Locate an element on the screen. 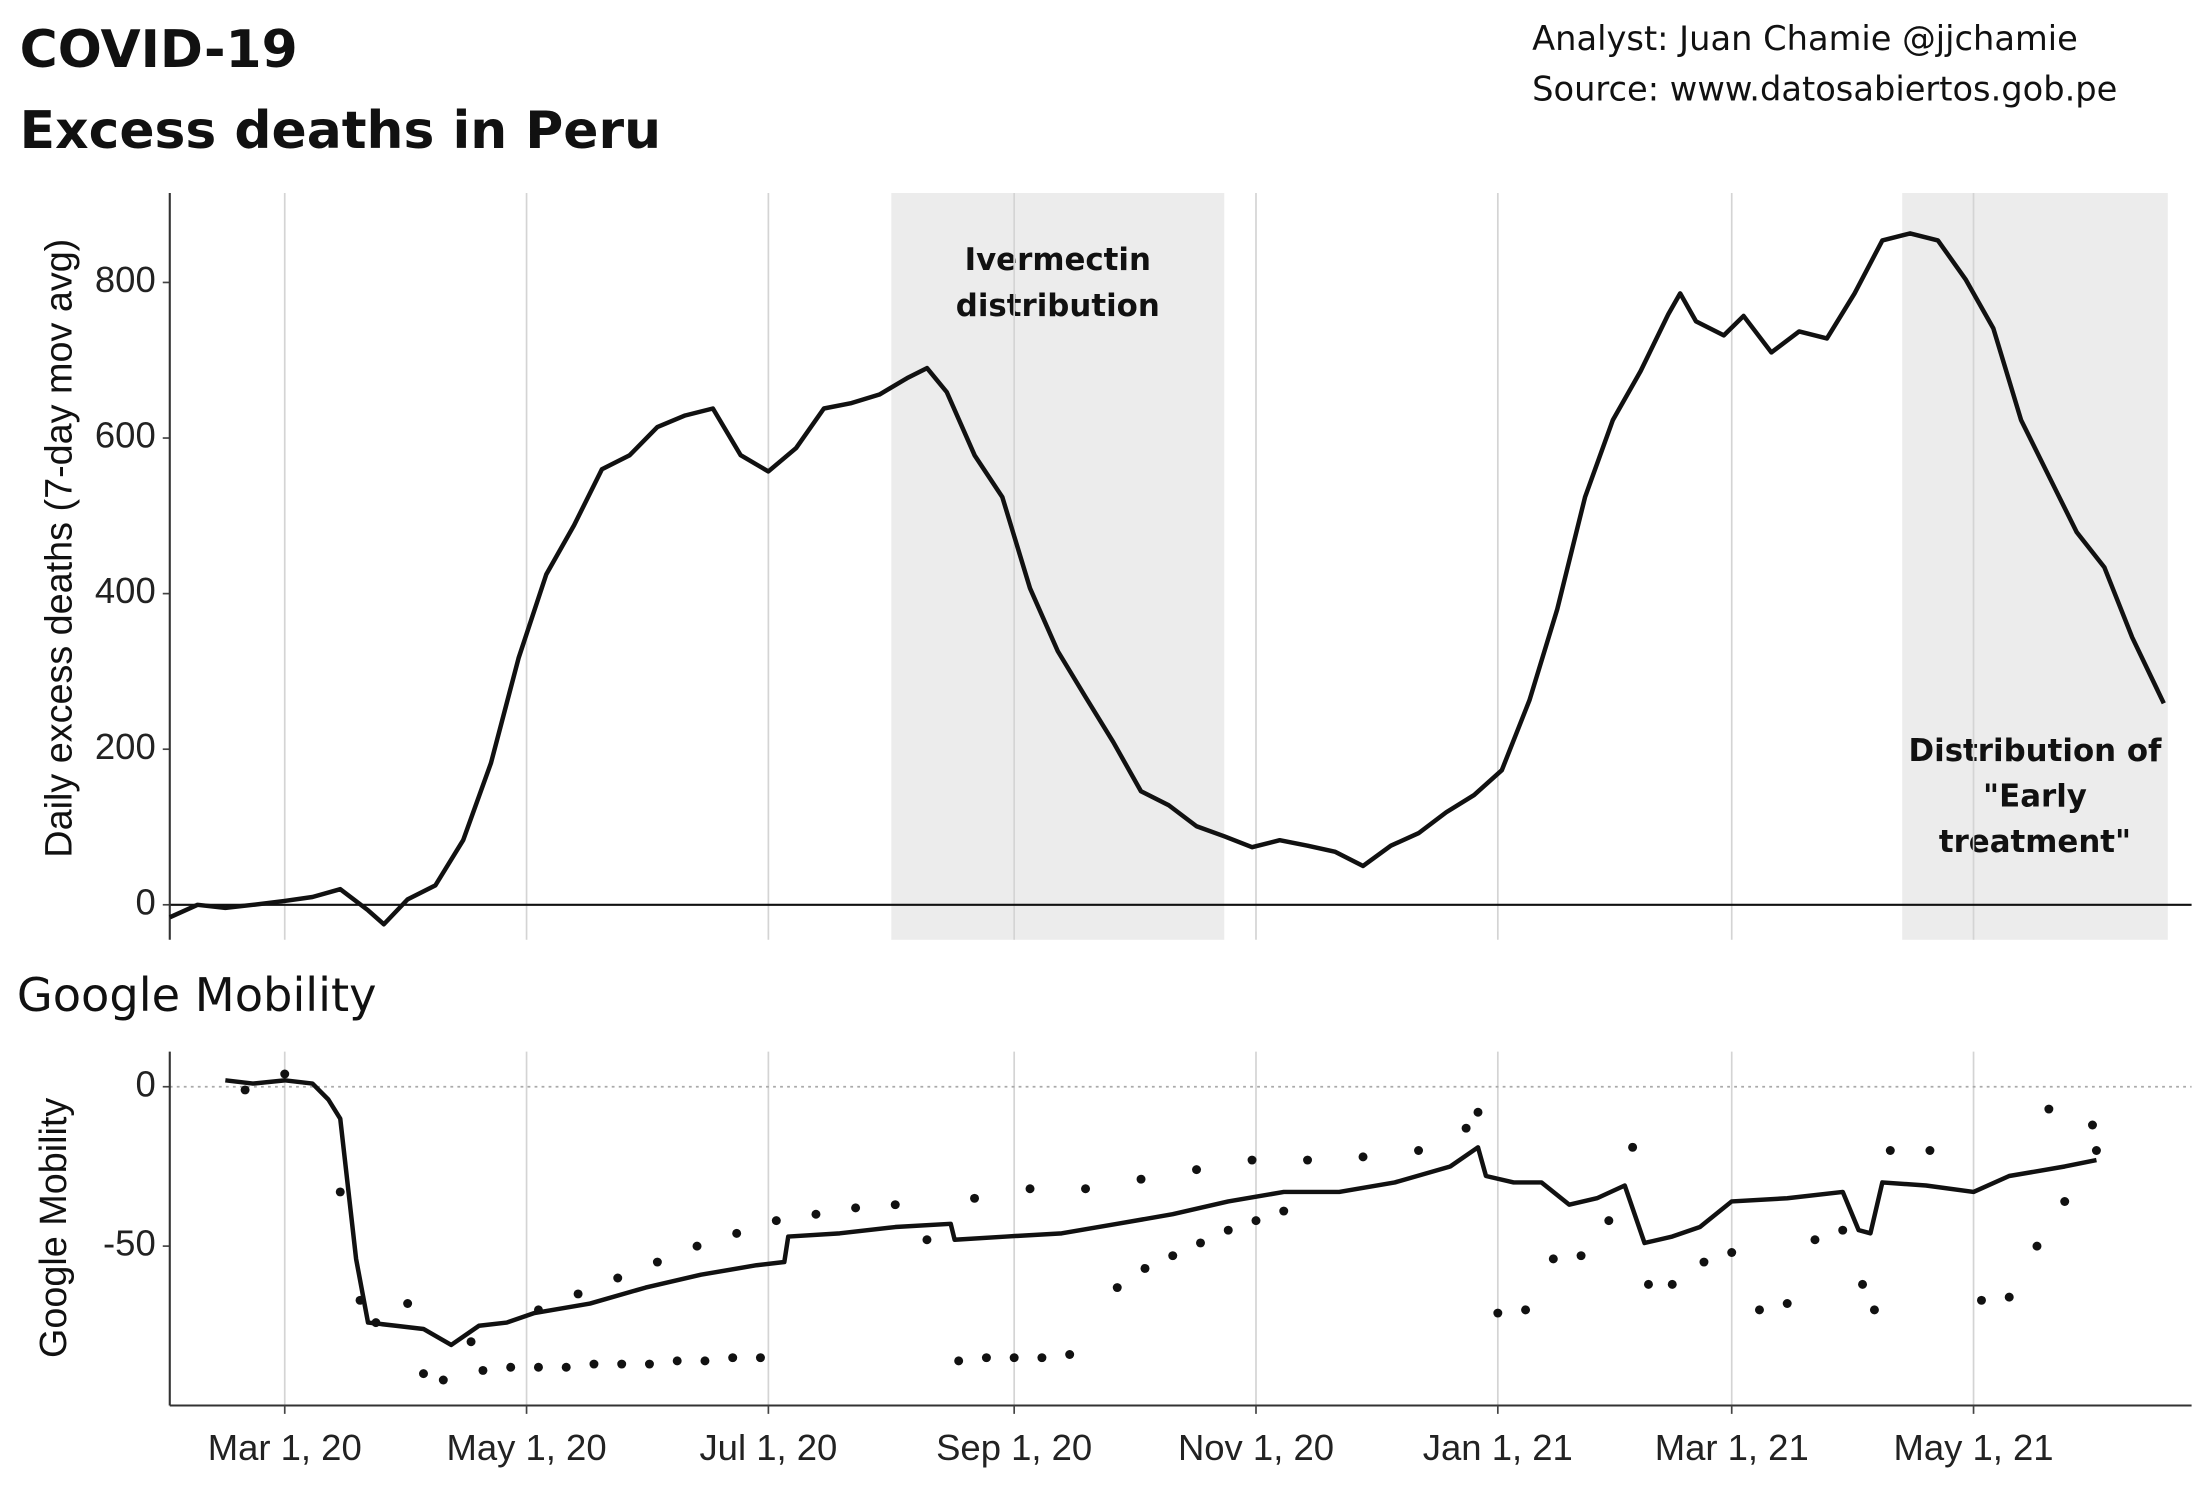 Image resolution: width=2200 pixels, height=1488 pixels. x-tick-label: May 1, 20 is located at coordinates (526, 1447).